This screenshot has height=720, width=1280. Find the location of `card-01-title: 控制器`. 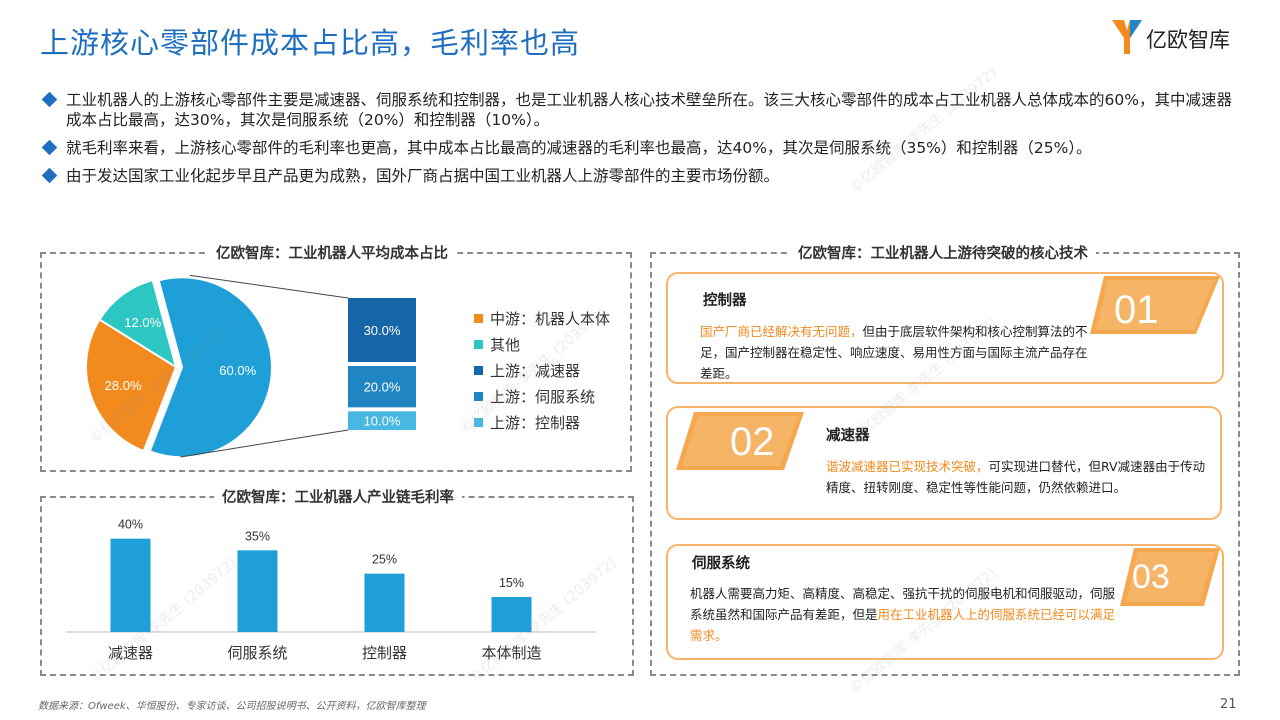

card-01-title: 控制器 is located at coordinates (725, 301).